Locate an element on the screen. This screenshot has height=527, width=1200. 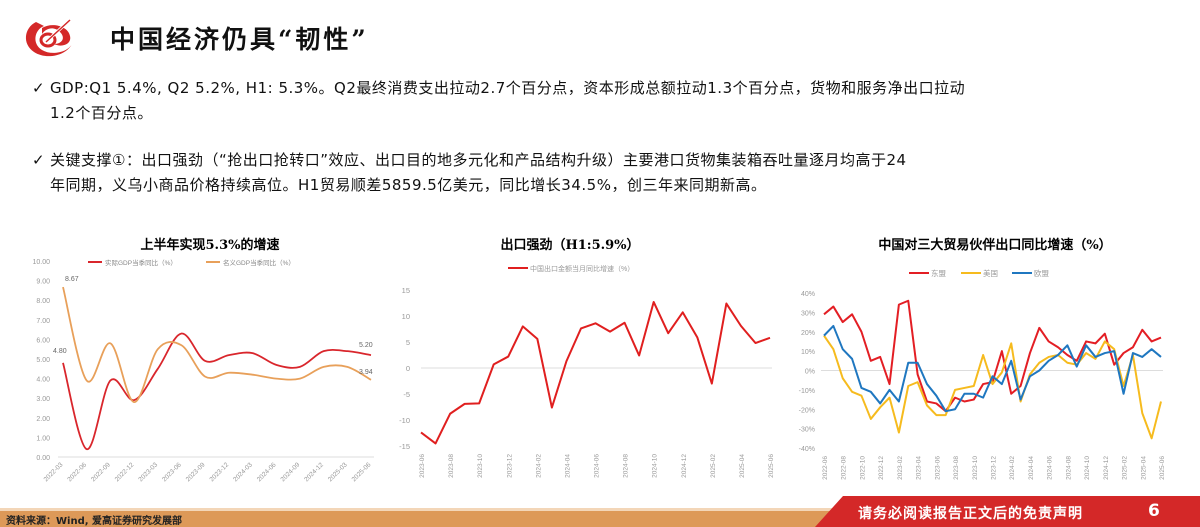
y-tick-label: 20% is located at coordinates (808, 333).